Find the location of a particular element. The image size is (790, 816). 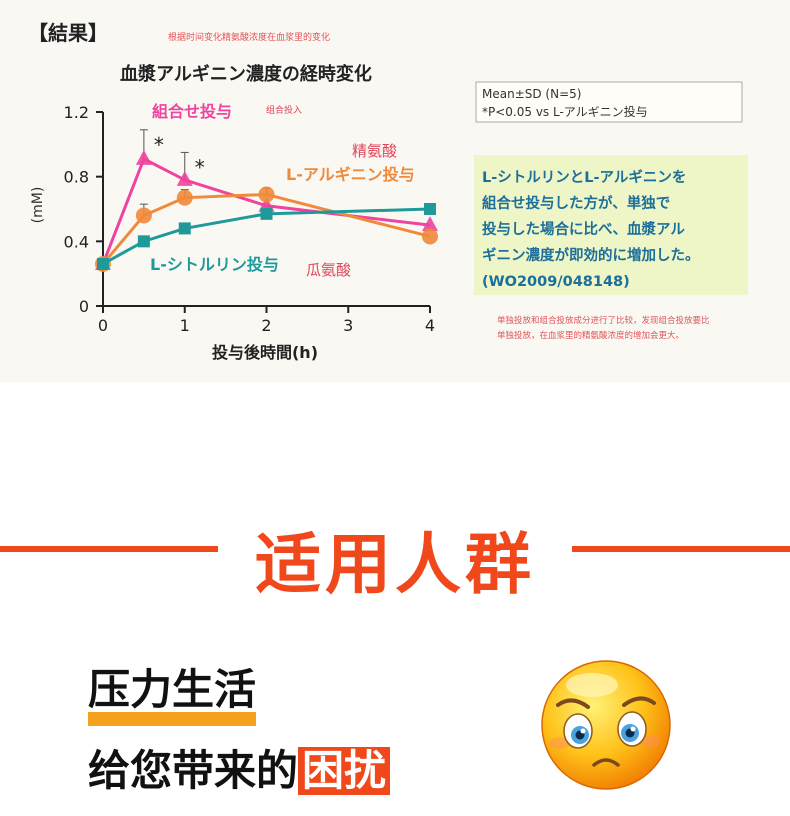

series-layer: ** is located at coordinates (266, 200).